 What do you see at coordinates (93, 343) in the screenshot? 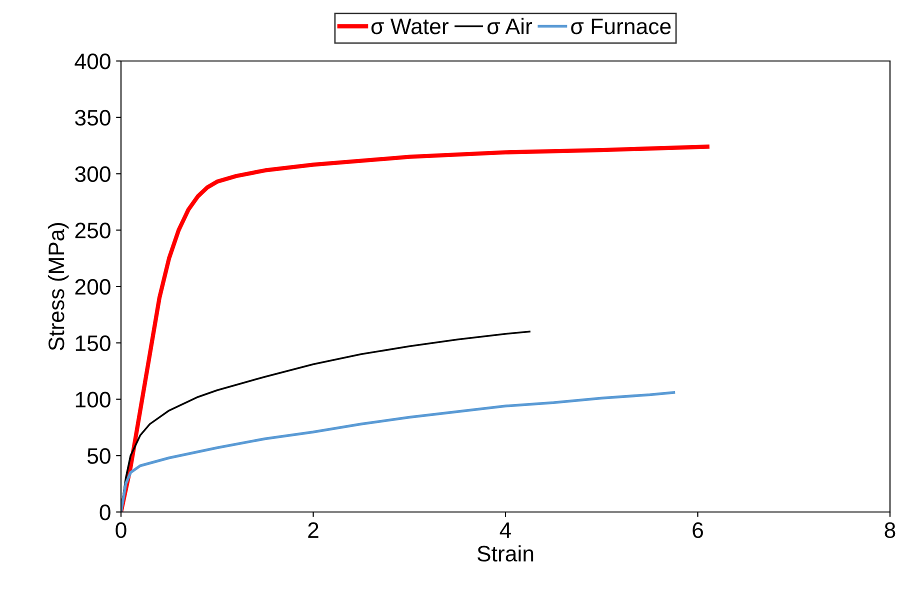
I see `y-tick-label: 150` at bounding box center [93, 343].